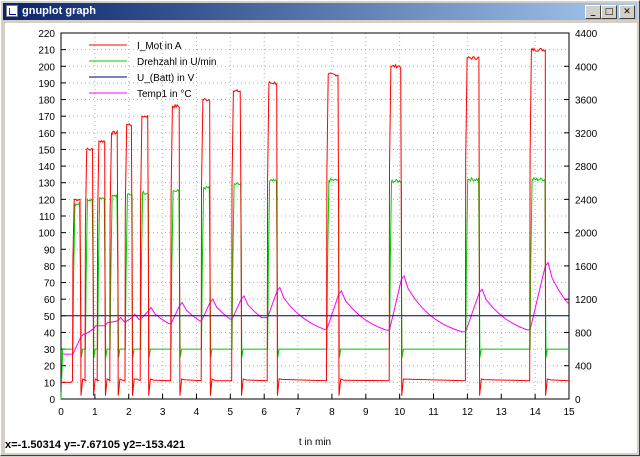  Describe the element at coordinates (264, 412) in the screenshot. I see `x-tick-label: 6` at that location.